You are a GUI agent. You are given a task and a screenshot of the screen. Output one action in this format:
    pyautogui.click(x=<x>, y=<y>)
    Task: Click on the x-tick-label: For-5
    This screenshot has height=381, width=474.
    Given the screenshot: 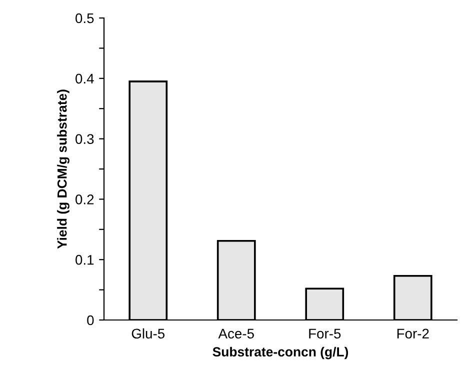 What is the action you would take?
    pyautogui.click(x=325, y=333)
    